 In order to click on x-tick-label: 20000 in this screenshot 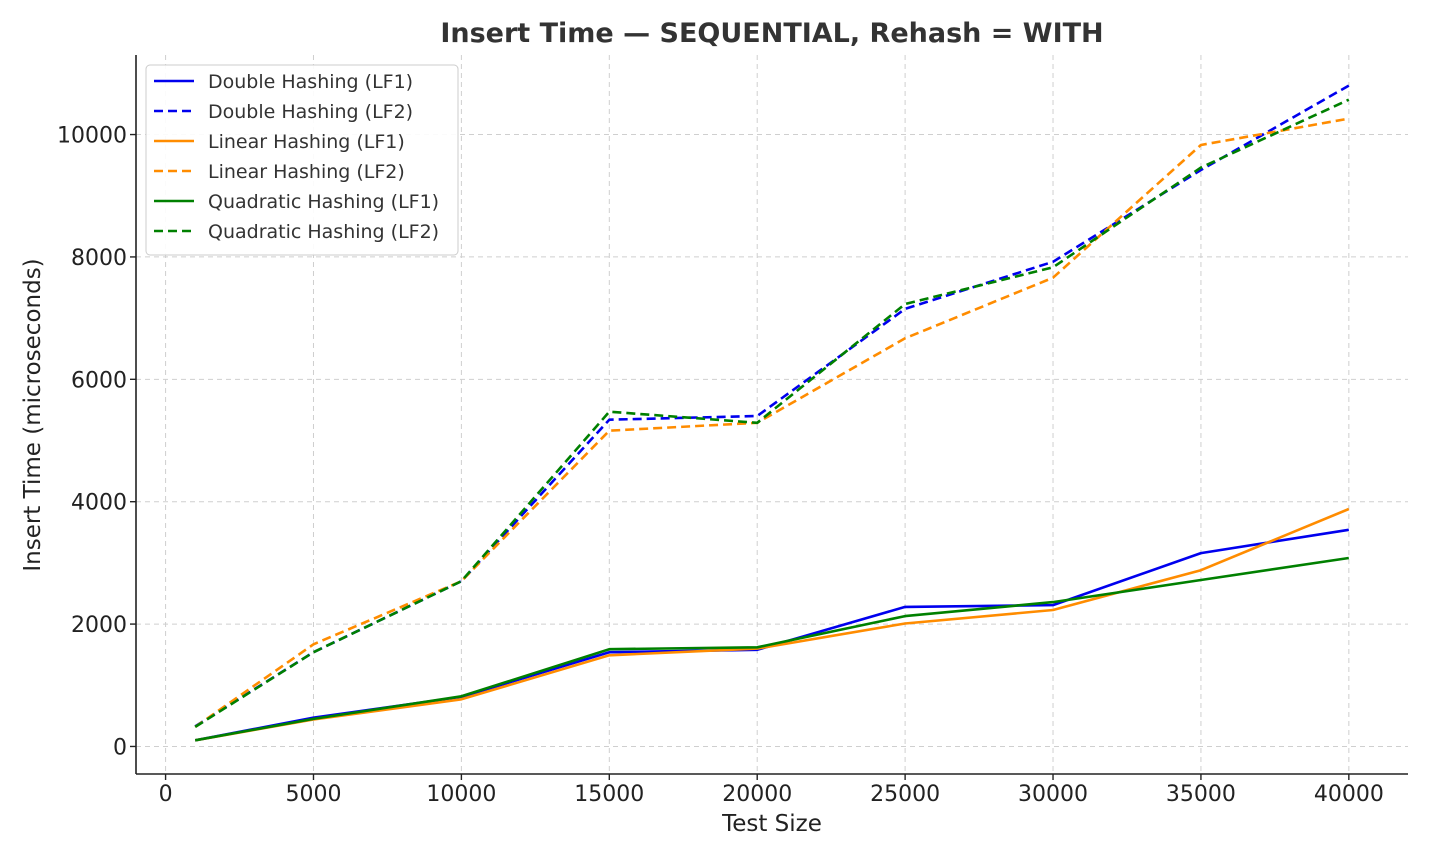, I will do `click(757, 794)`.